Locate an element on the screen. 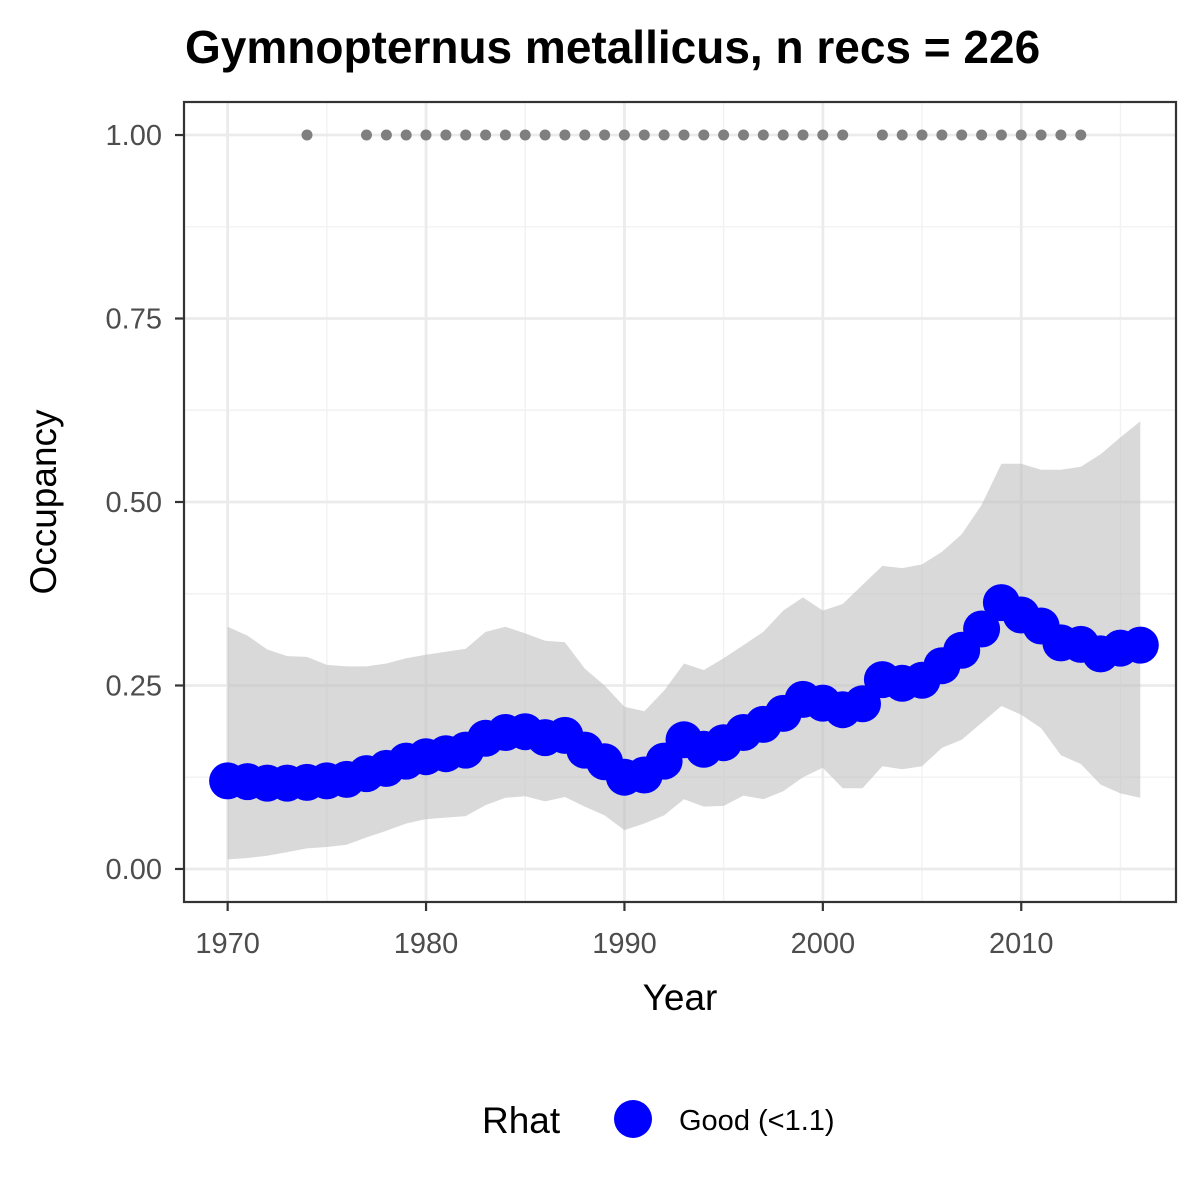 This screenshot has height=1200, width=1200. record-point-2011 is located at coordinates (1041, 135).